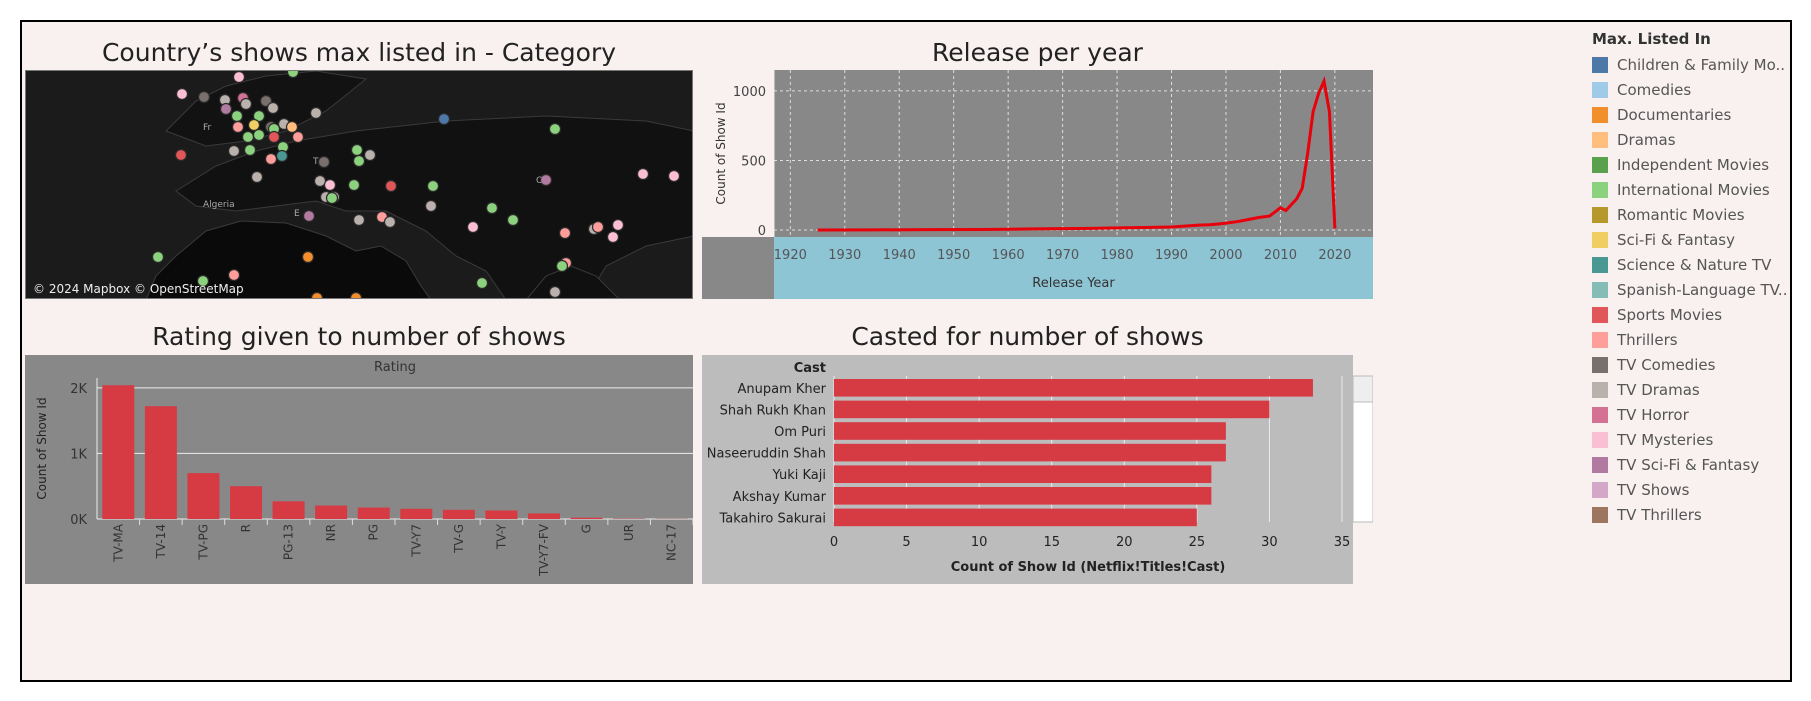 The height and width of the screenshot is (701, 1811). What do you see at coordinates (1692, 289) in the screenshot?
I see `legend-item: Spanish-Language TV..` at bounding box center [1692, 289].